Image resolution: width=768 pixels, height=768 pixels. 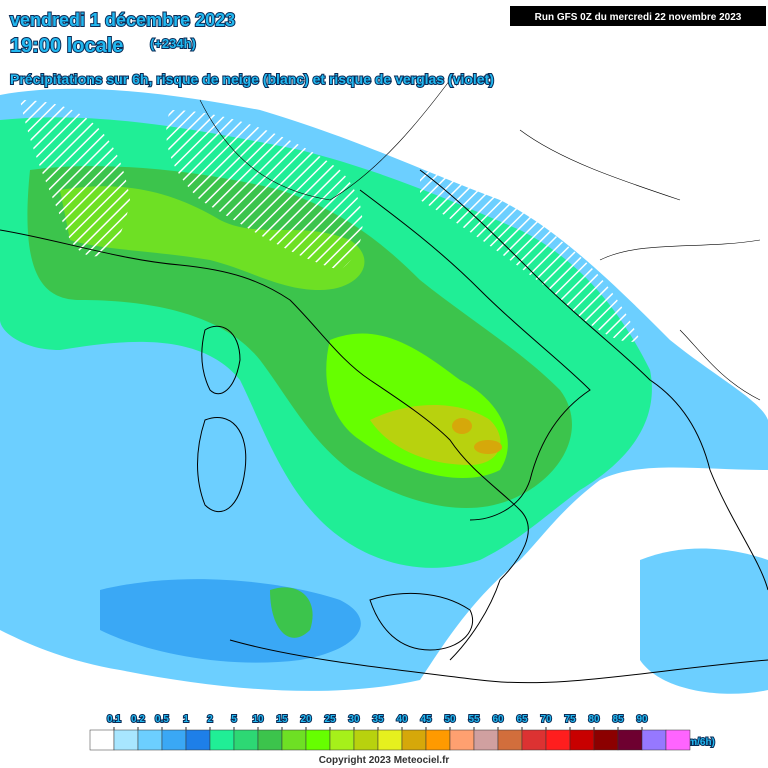 What do you see at coordinates (618, 719) in the screenshot?
I see `legend-label: 85` at bounding box center [618, 719].